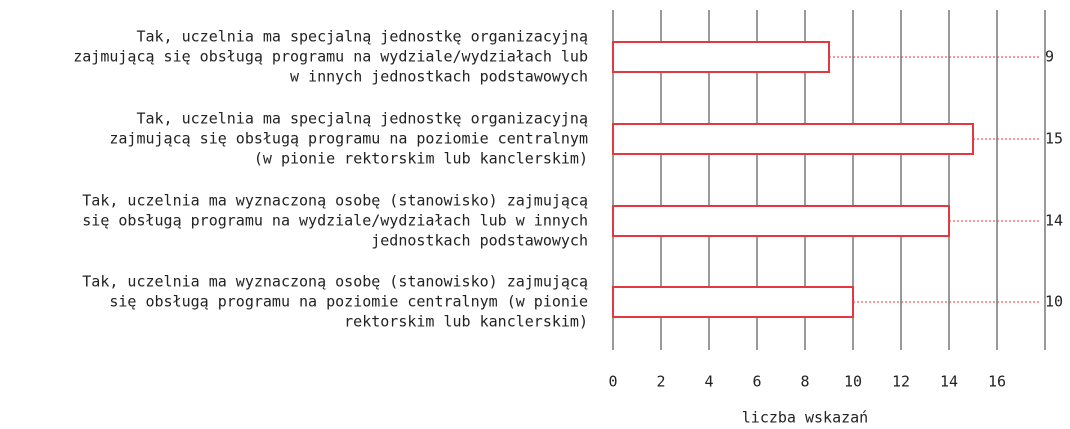 The width and height of the screenshot is (1070, 429). Describe the element at coordinates (660, 382) in the screenshot. I see `x-tick-label: 2` at that location.